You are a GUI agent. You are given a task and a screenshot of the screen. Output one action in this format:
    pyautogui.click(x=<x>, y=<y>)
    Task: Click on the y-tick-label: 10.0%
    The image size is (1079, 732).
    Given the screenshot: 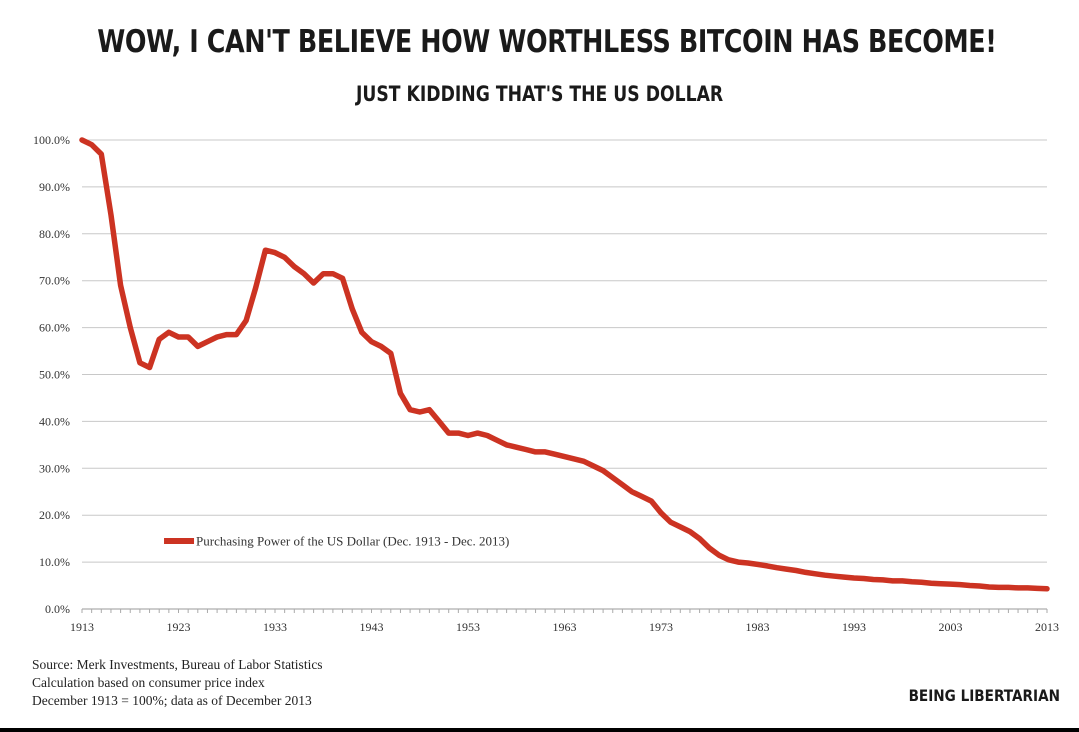 What is the action you would take?
    pyautogui.click(x=54, y=562)
    